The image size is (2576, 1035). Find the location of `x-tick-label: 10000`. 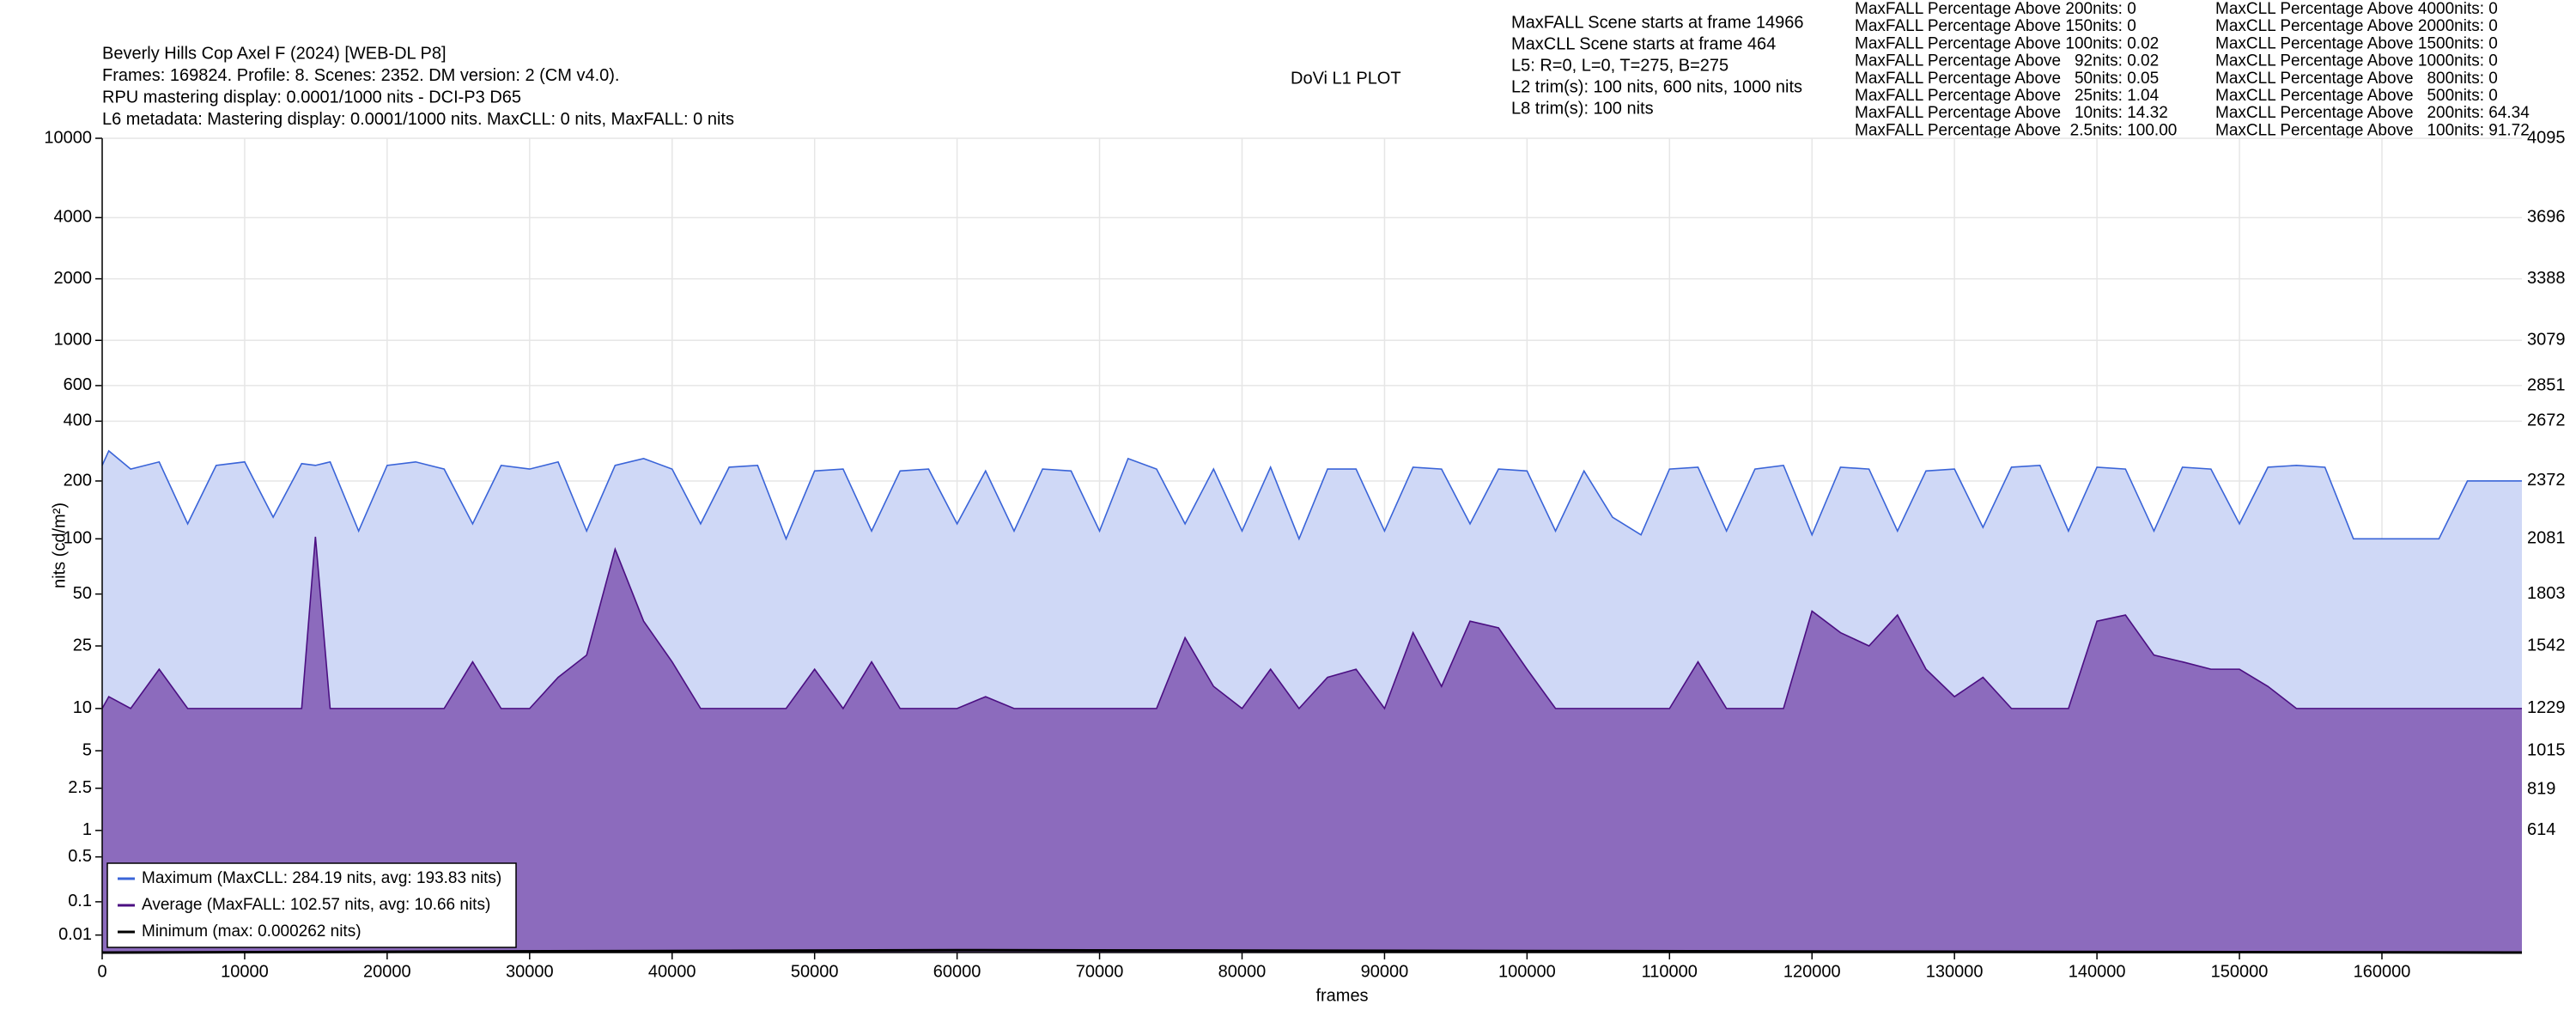

x-tick-label: 10000 is located at coordinates (245, 972).